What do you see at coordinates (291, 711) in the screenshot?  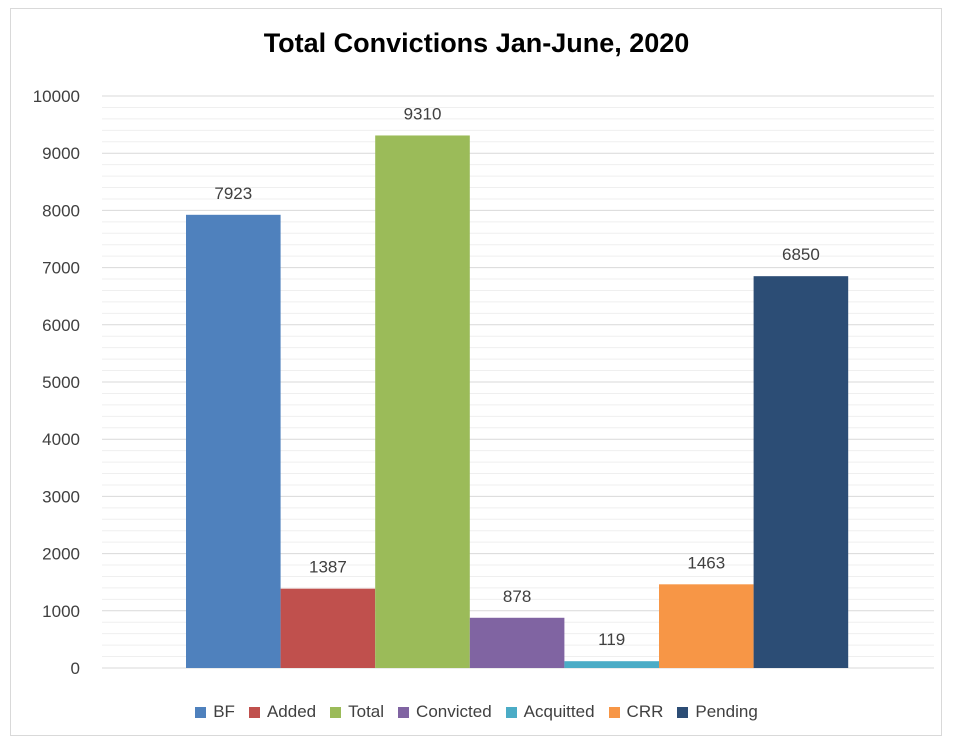 I see `legend-label: Added` at bounding box center [291, 711].